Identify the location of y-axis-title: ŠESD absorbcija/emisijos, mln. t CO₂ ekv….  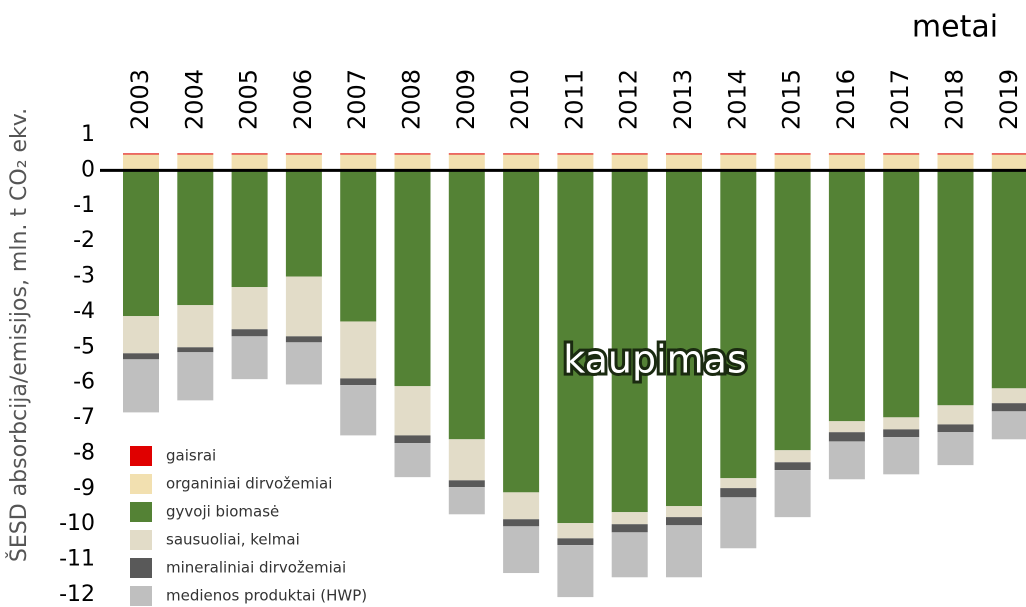
(19, 335).